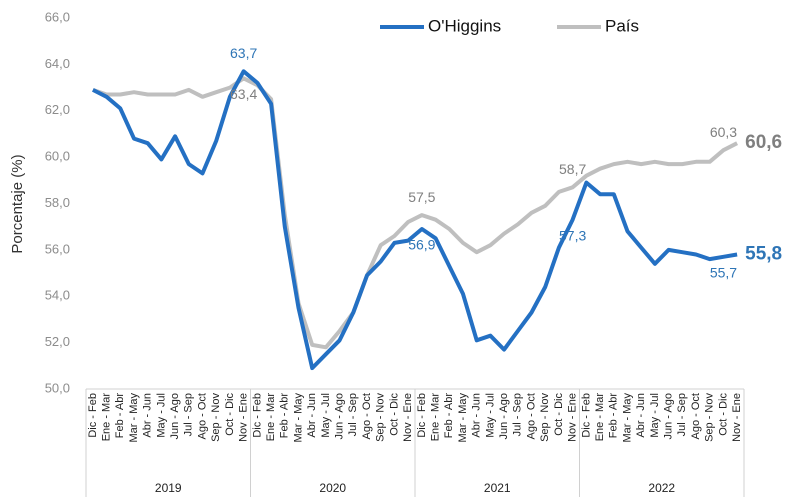 The width and height of the screenshot is (786, 497). What do you see at coordinates (57, 248) in the screenshot?
I see `y-tick-label: 56,0` at bounding box center [57, 248].